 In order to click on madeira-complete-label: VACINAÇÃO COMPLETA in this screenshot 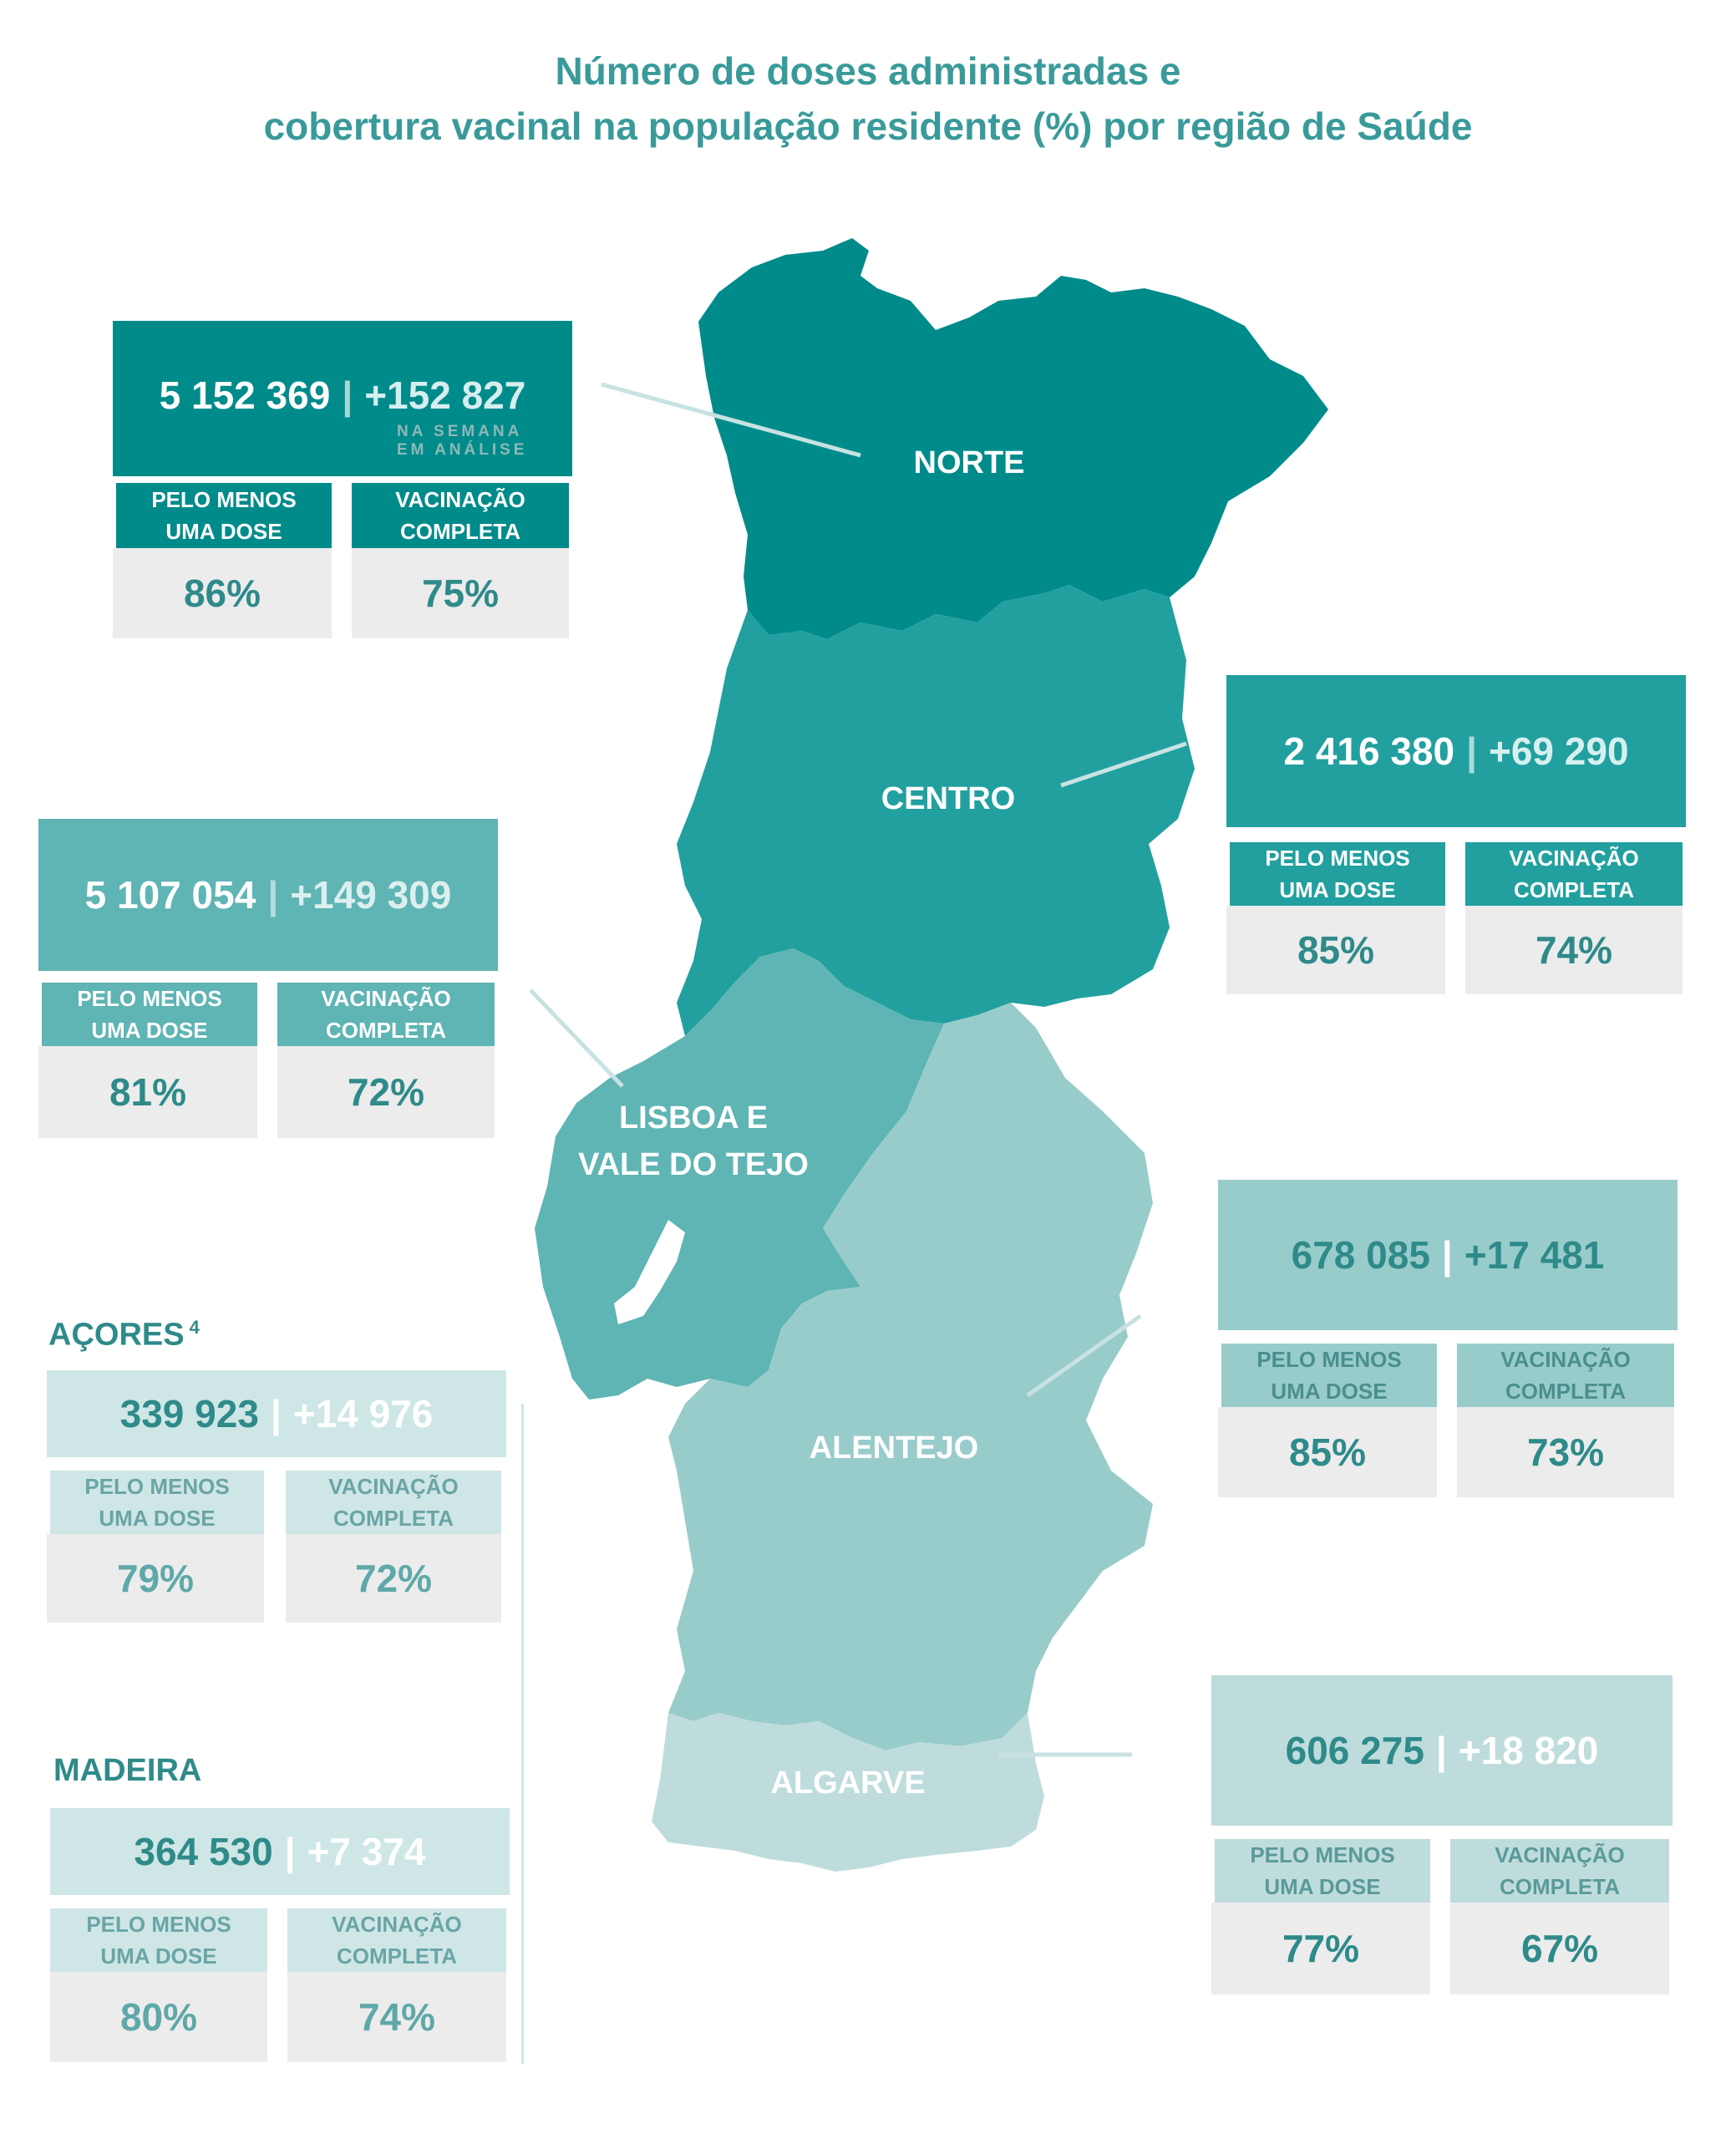, I will do `click(396, 1940)`.